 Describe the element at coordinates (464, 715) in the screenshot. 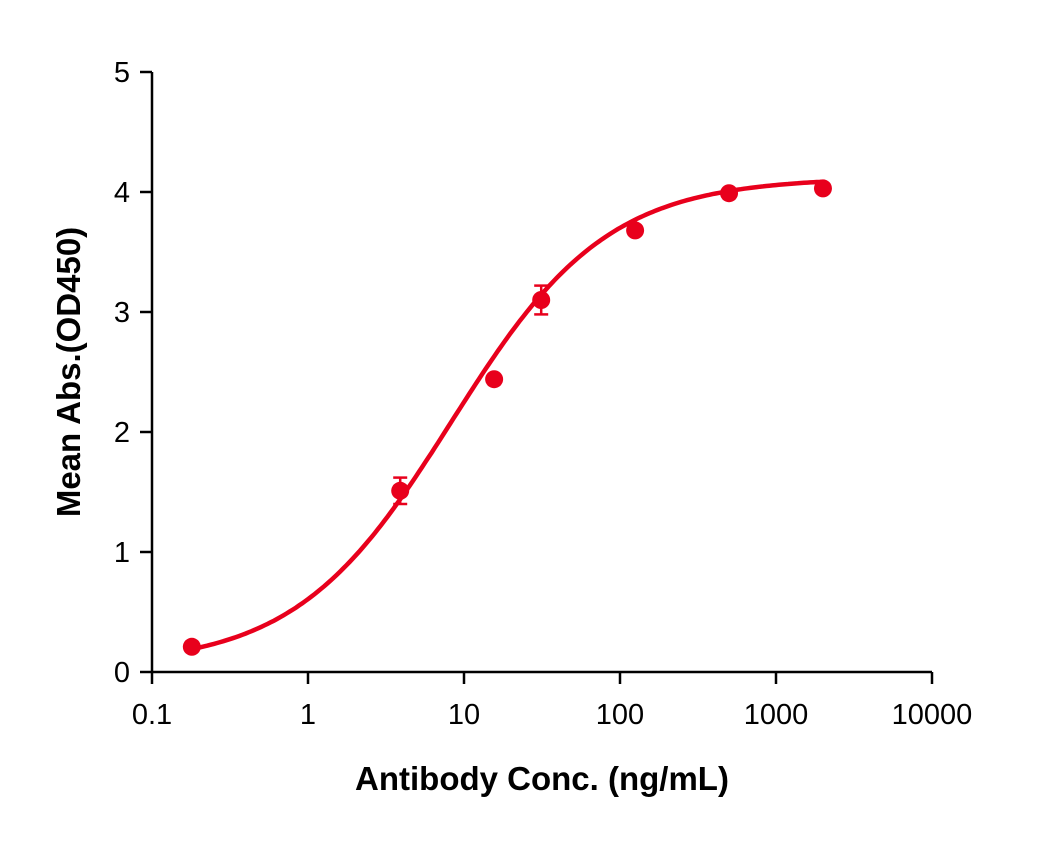

I see `x-tick-label: 10` at that location.